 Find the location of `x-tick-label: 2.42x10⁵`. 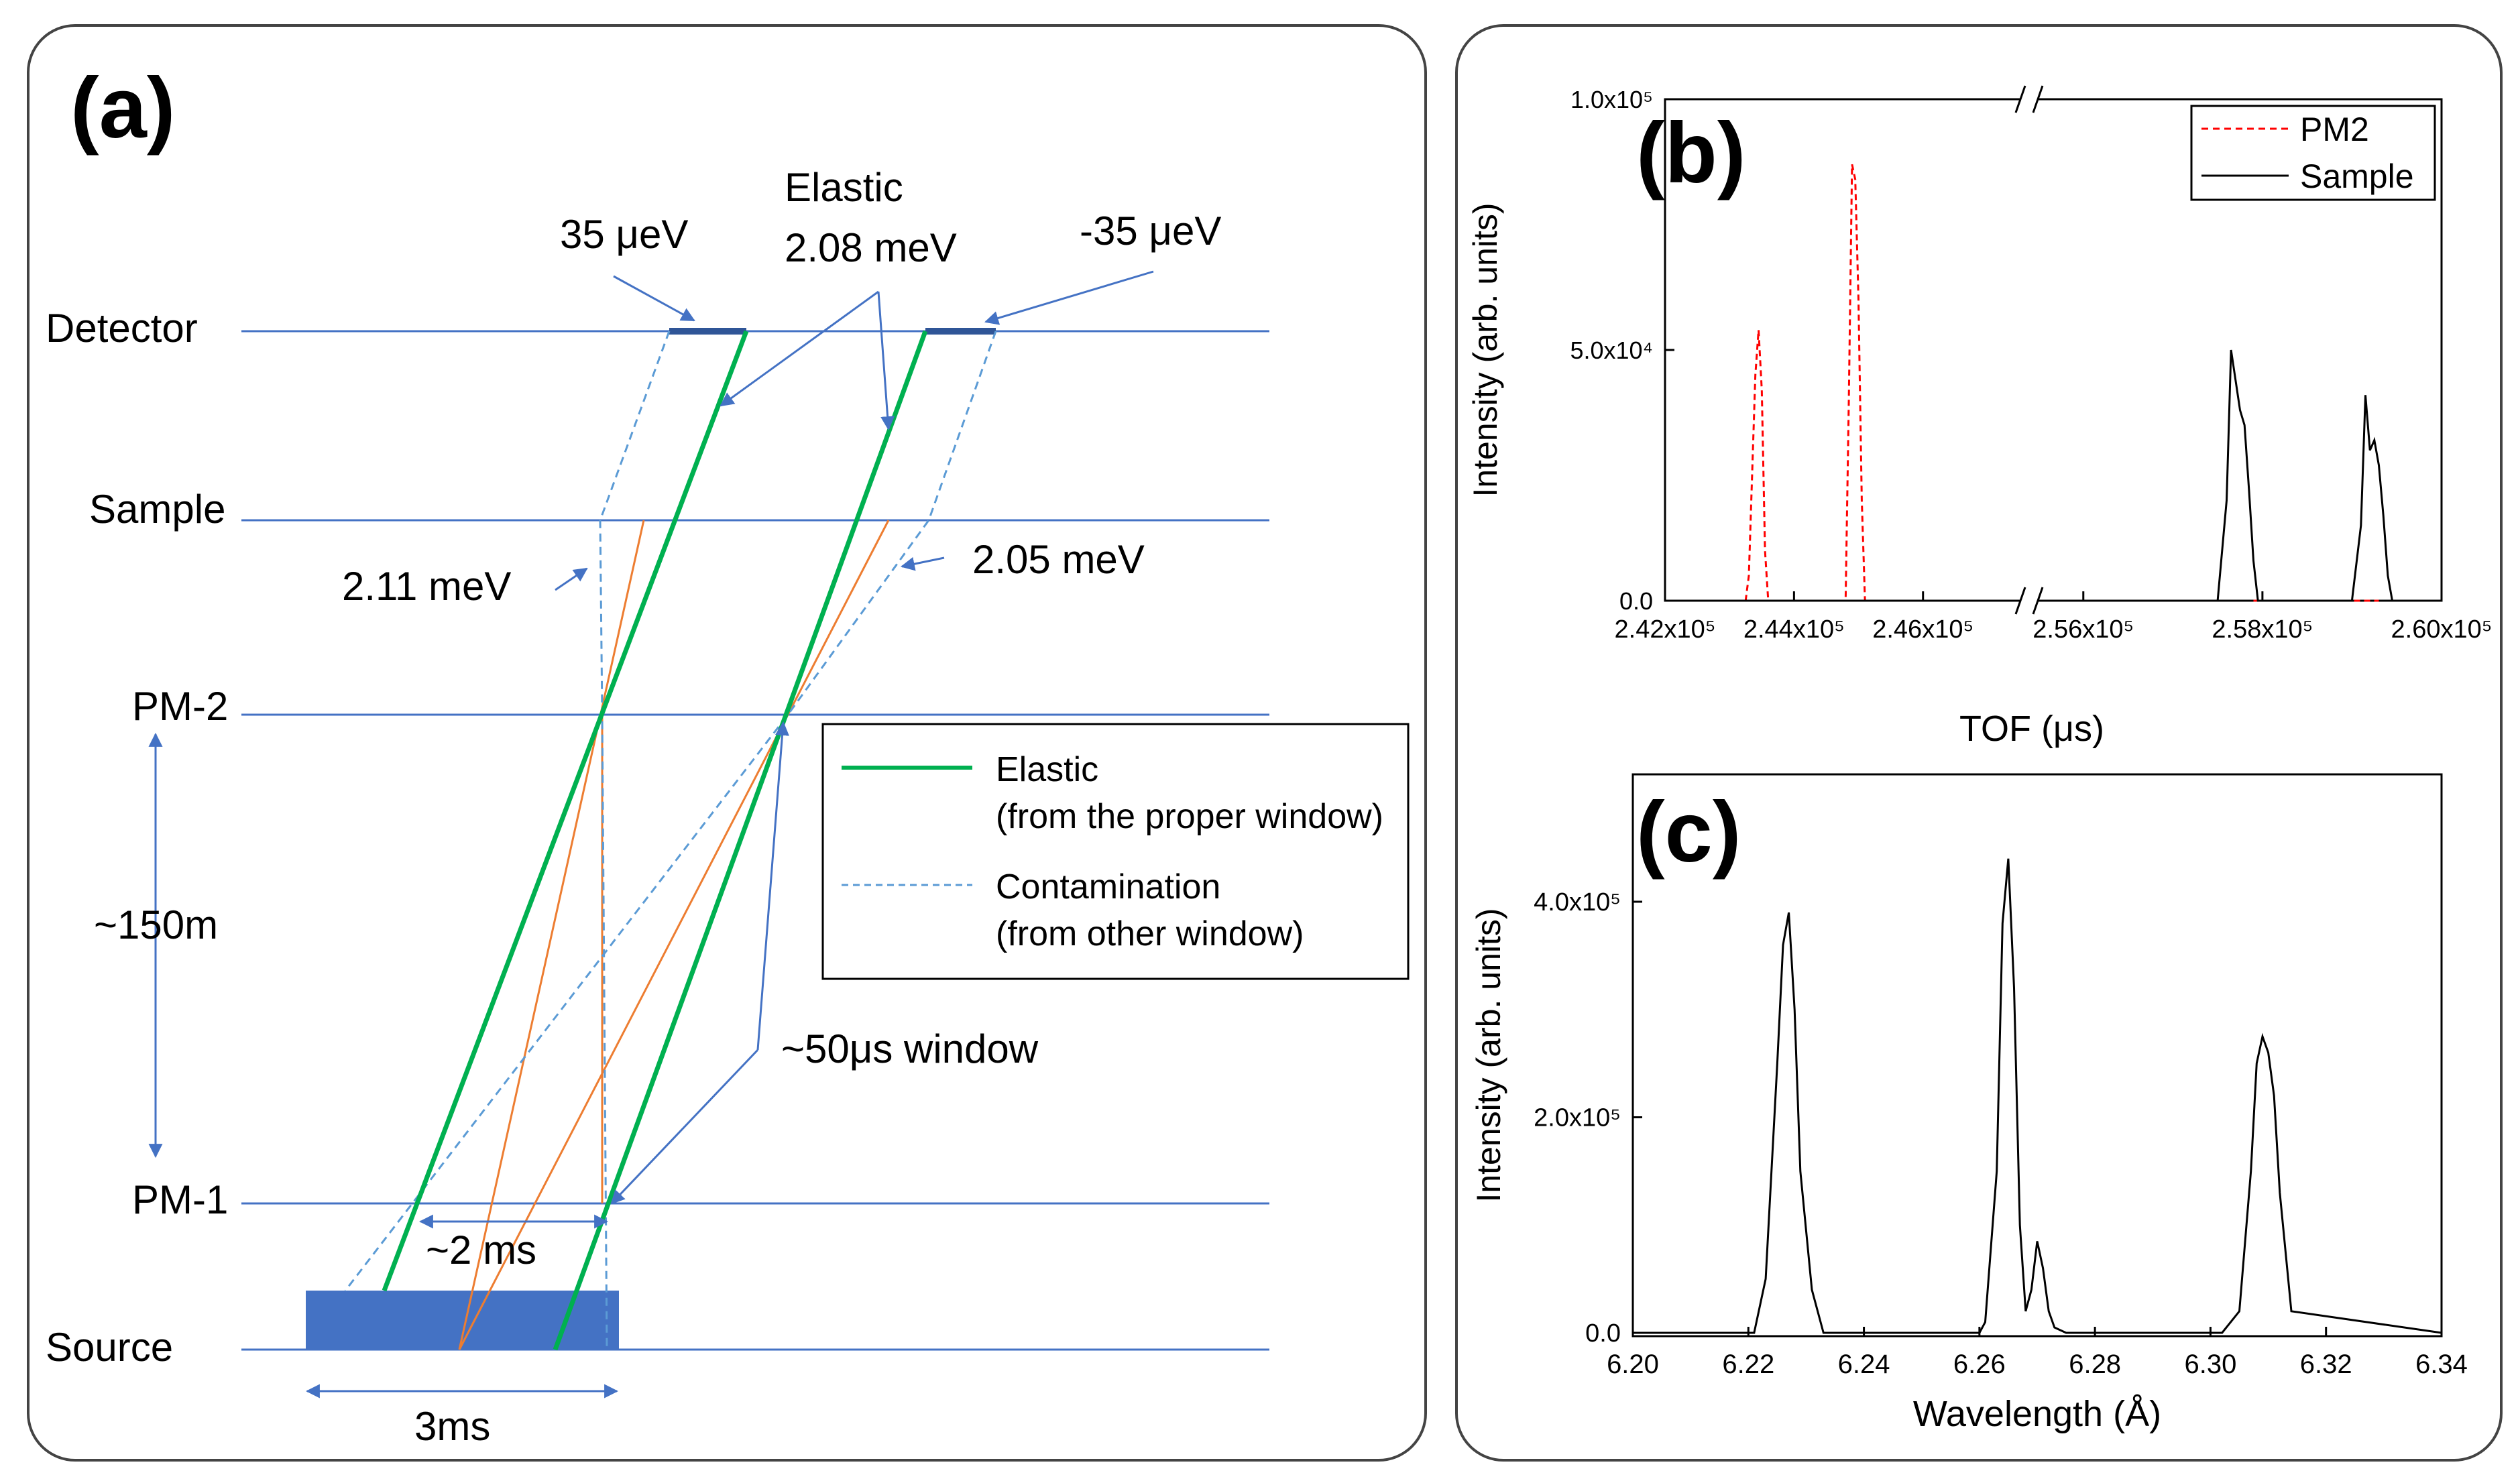

x-tick-label: 2.42x10⁵ is located at coordinates (1666, 629).